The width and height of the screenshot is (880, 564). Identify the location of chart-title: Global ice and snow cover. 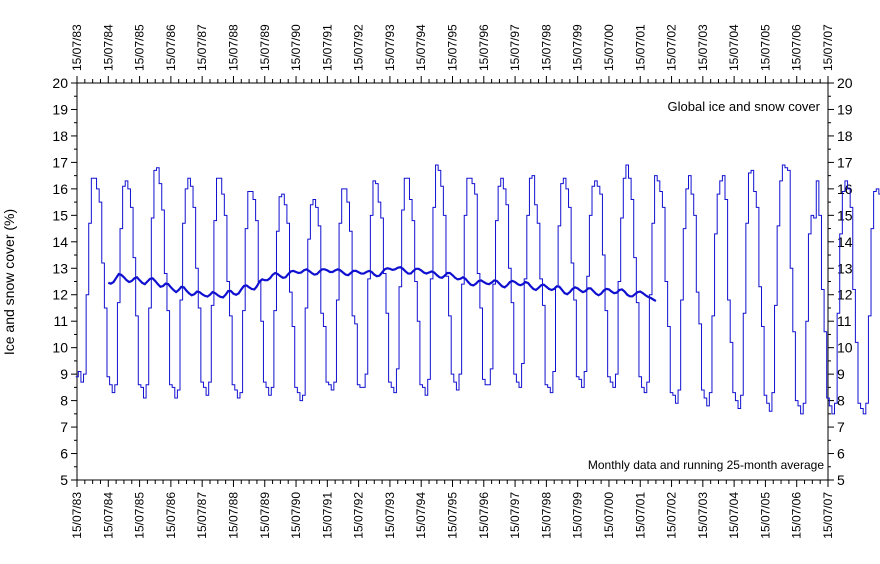
(744, 106).